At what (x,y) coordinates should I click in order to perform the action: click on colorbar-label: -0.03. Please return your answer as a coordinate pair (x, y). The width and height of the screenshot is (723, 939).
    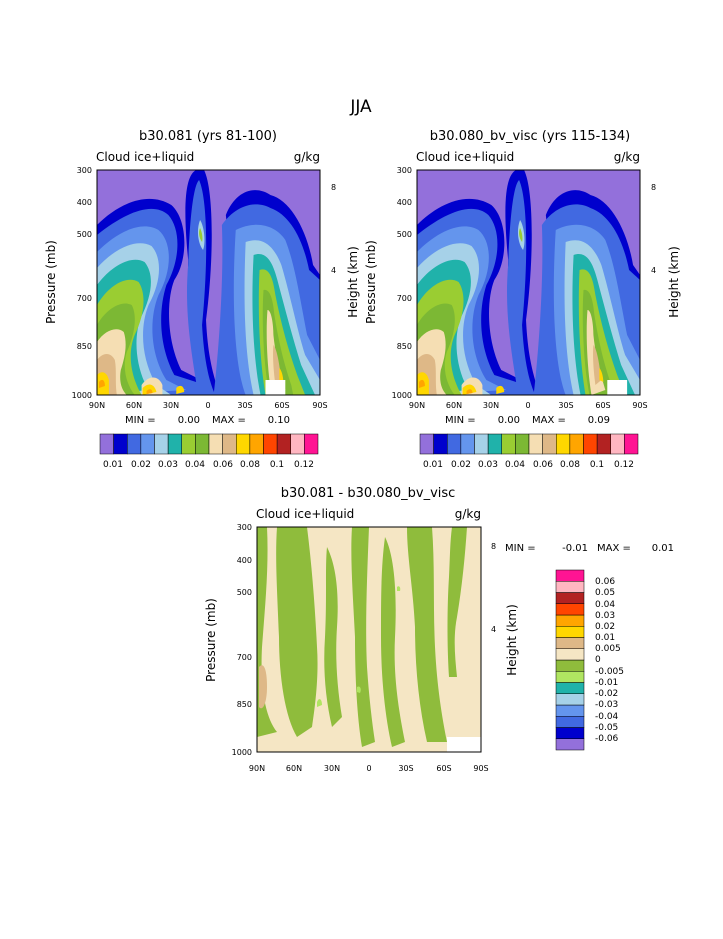
    Looking at the image, I should click on (606, 705).